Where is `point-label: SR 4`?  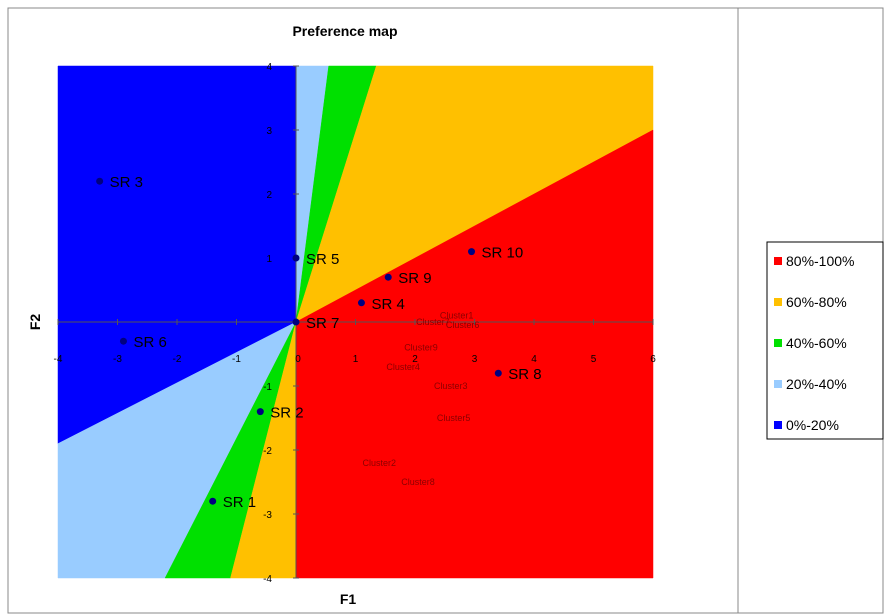 point-label: SR 4 is located at coordinates (387, 304).